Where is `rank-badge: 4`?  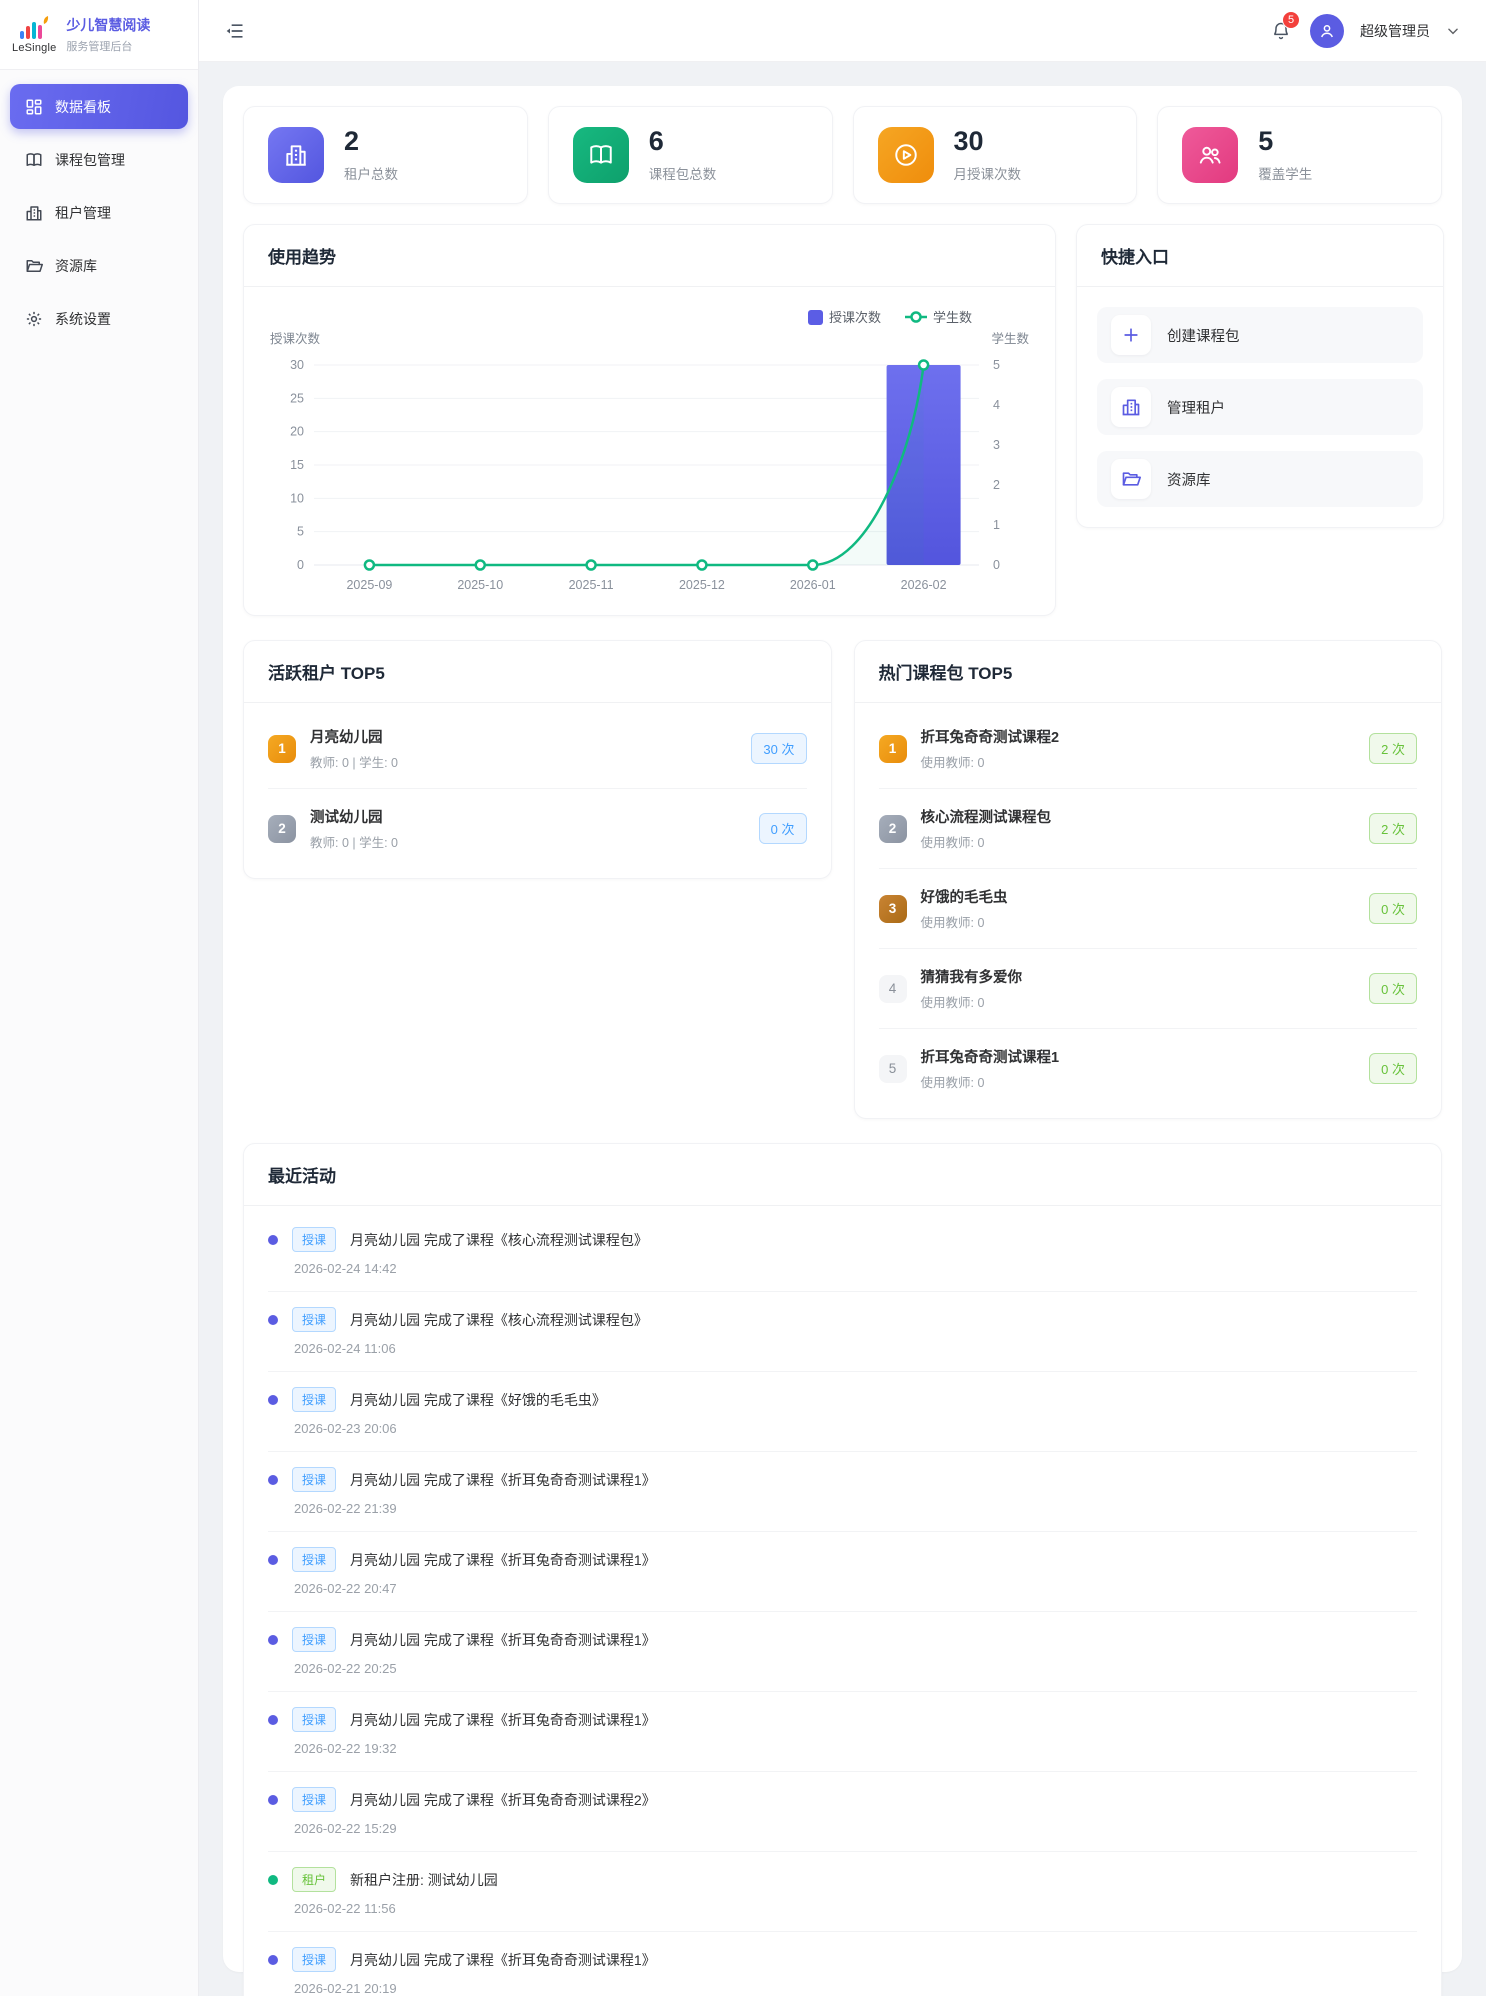 rank-badge: 4 is located at coordinates (892, 988).